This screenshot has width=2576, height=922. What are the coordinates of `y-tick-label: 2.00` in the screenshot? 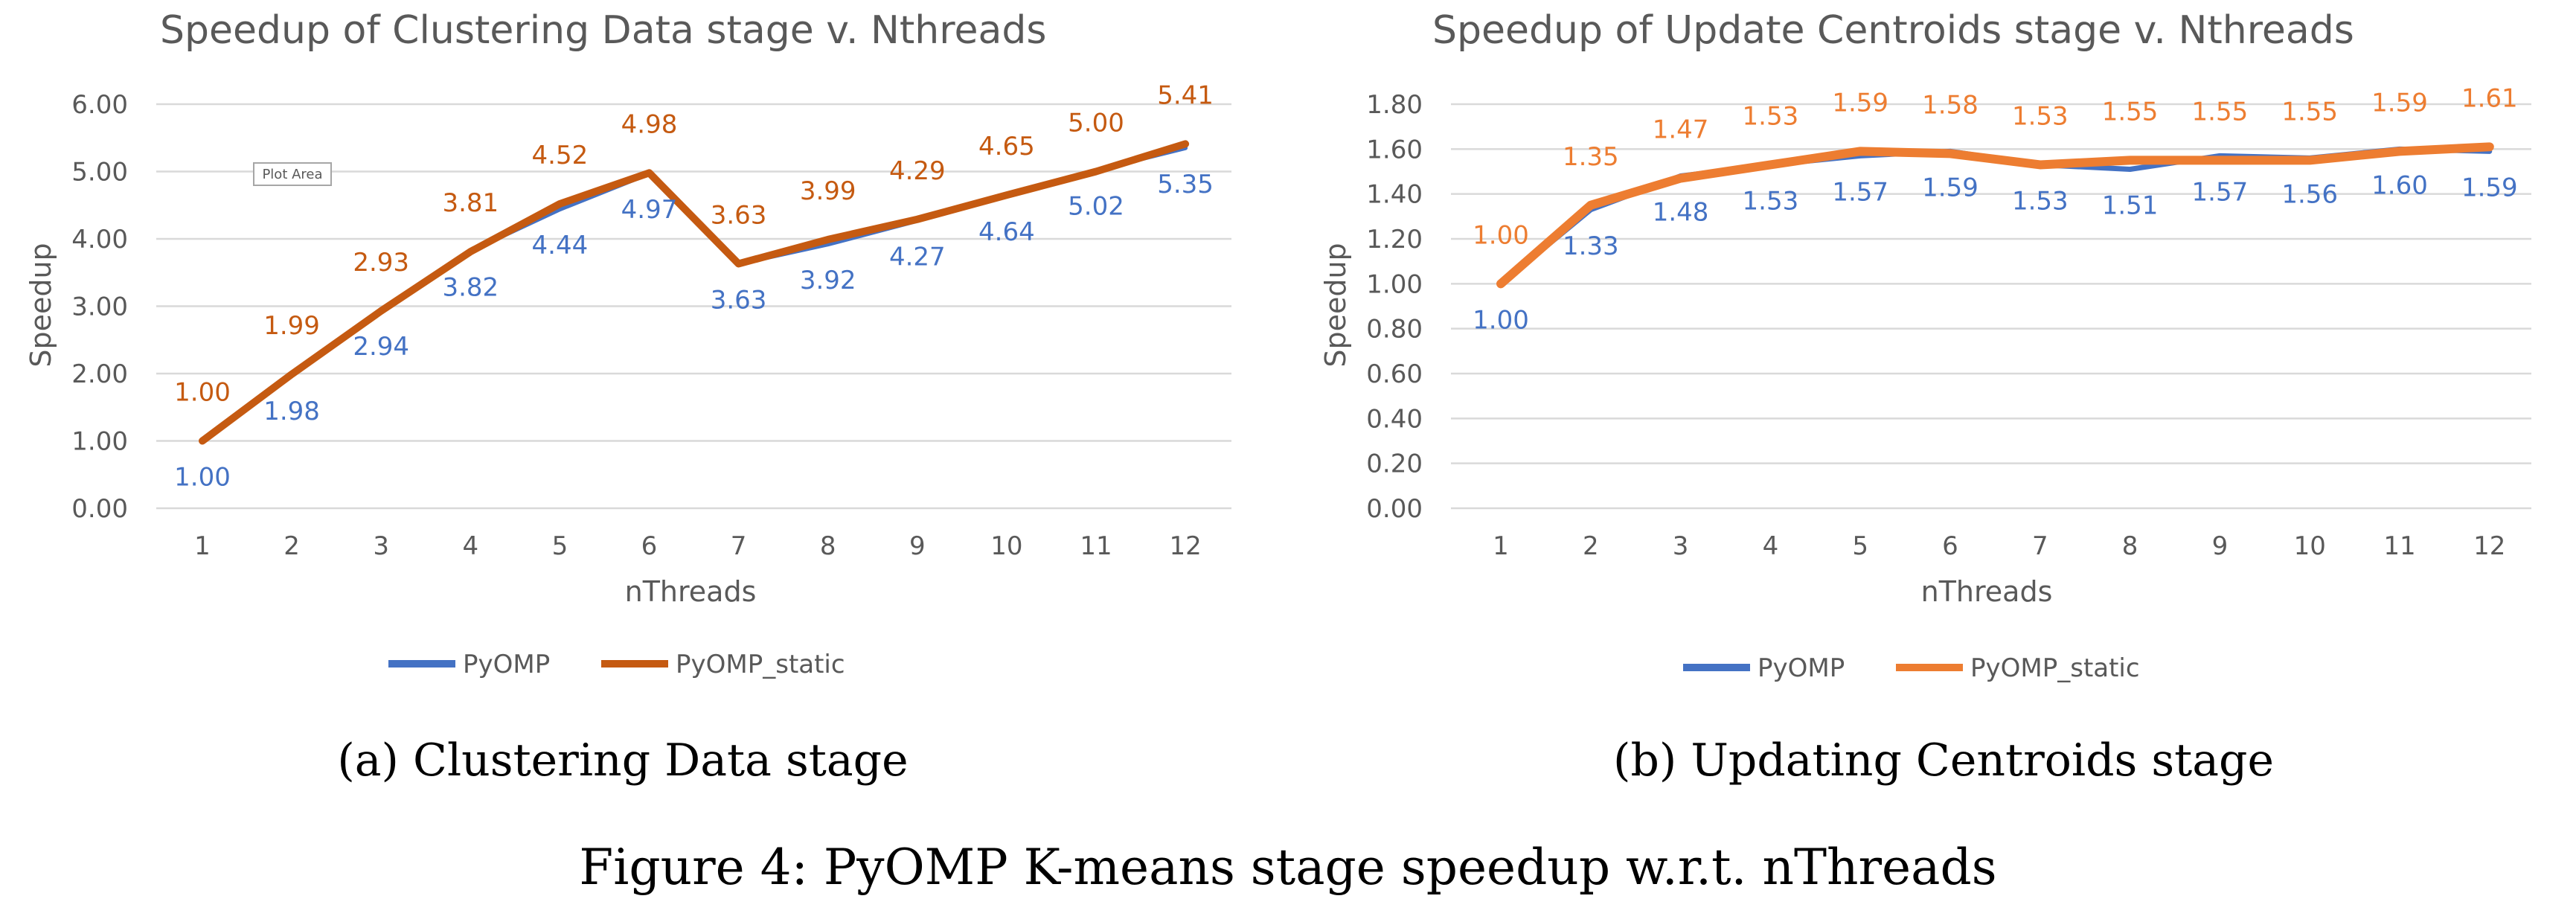 It's located at (99, 374).